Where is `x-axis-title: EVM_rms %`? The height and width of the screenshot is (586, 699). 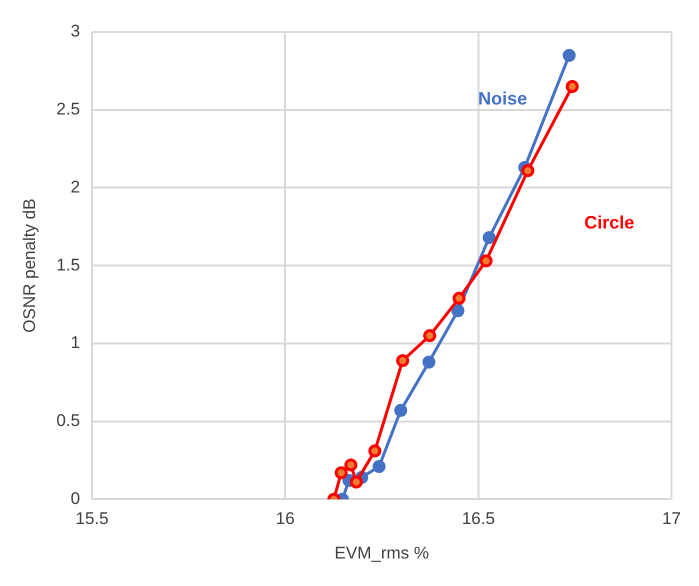
x-axis-title: EVM_rms % is located at coordinates (382, 552).